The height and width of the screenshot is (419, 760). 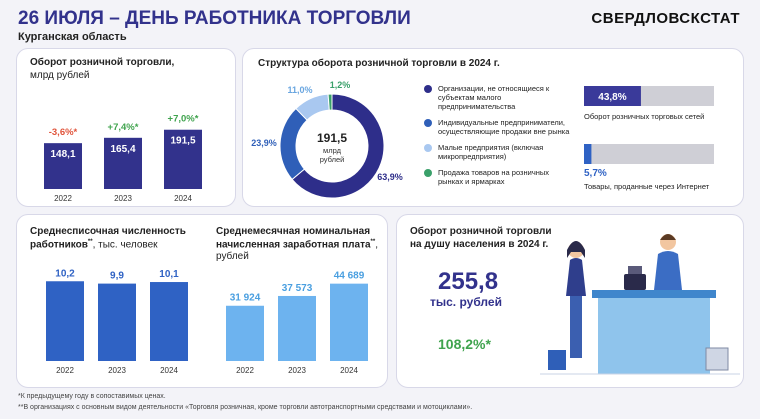 I want to click on bar-value-label: 165,4, so click(x=122, y=149).